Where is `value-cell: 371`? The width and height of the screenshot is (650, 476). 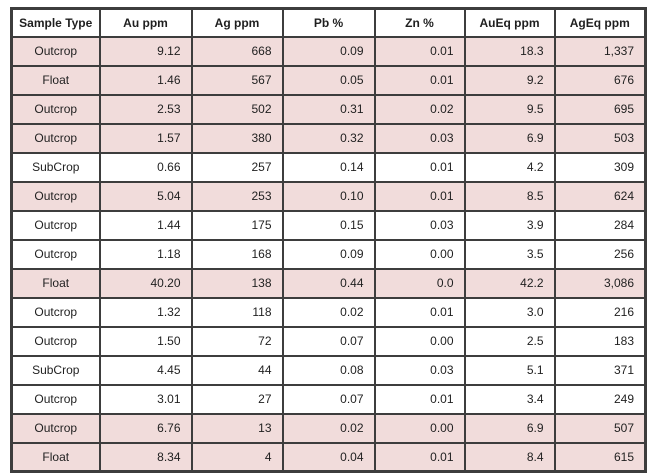
value-cell: 371 is located at coordinates (600, 370).